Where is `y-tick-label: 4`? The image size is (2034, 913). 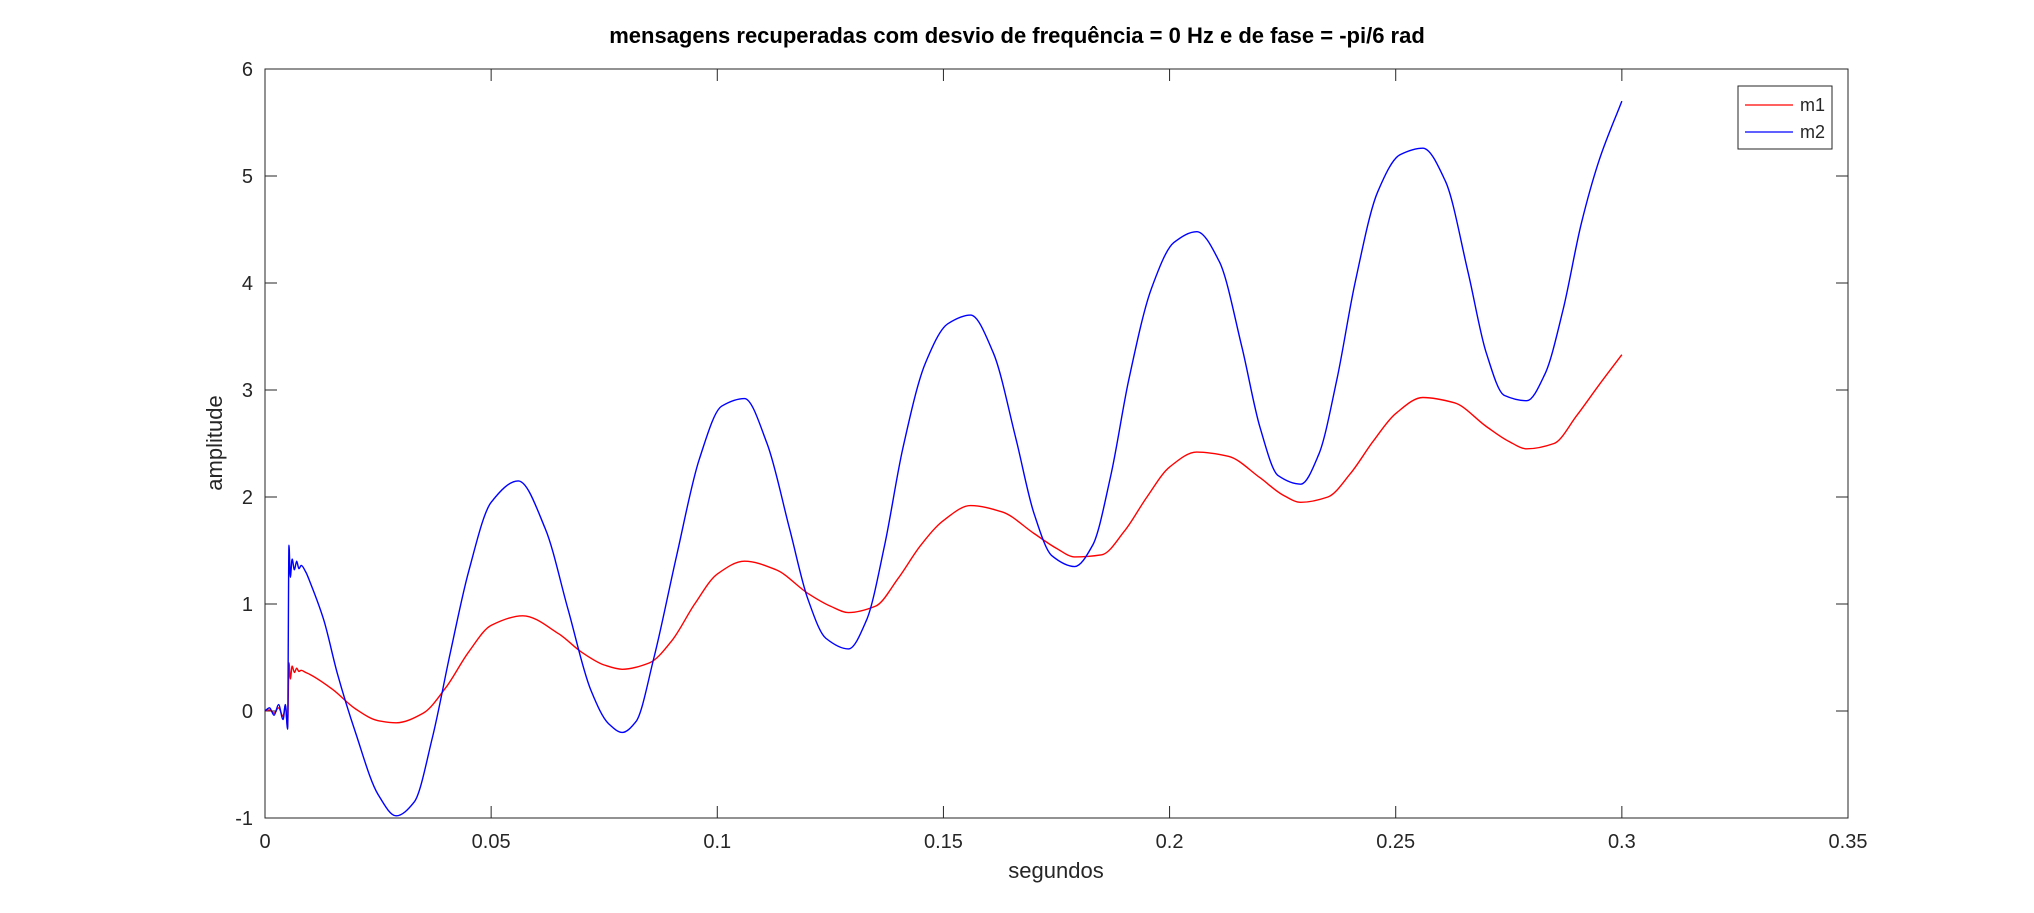 y-tick-label: 4 is located at coordinates (247, 284).